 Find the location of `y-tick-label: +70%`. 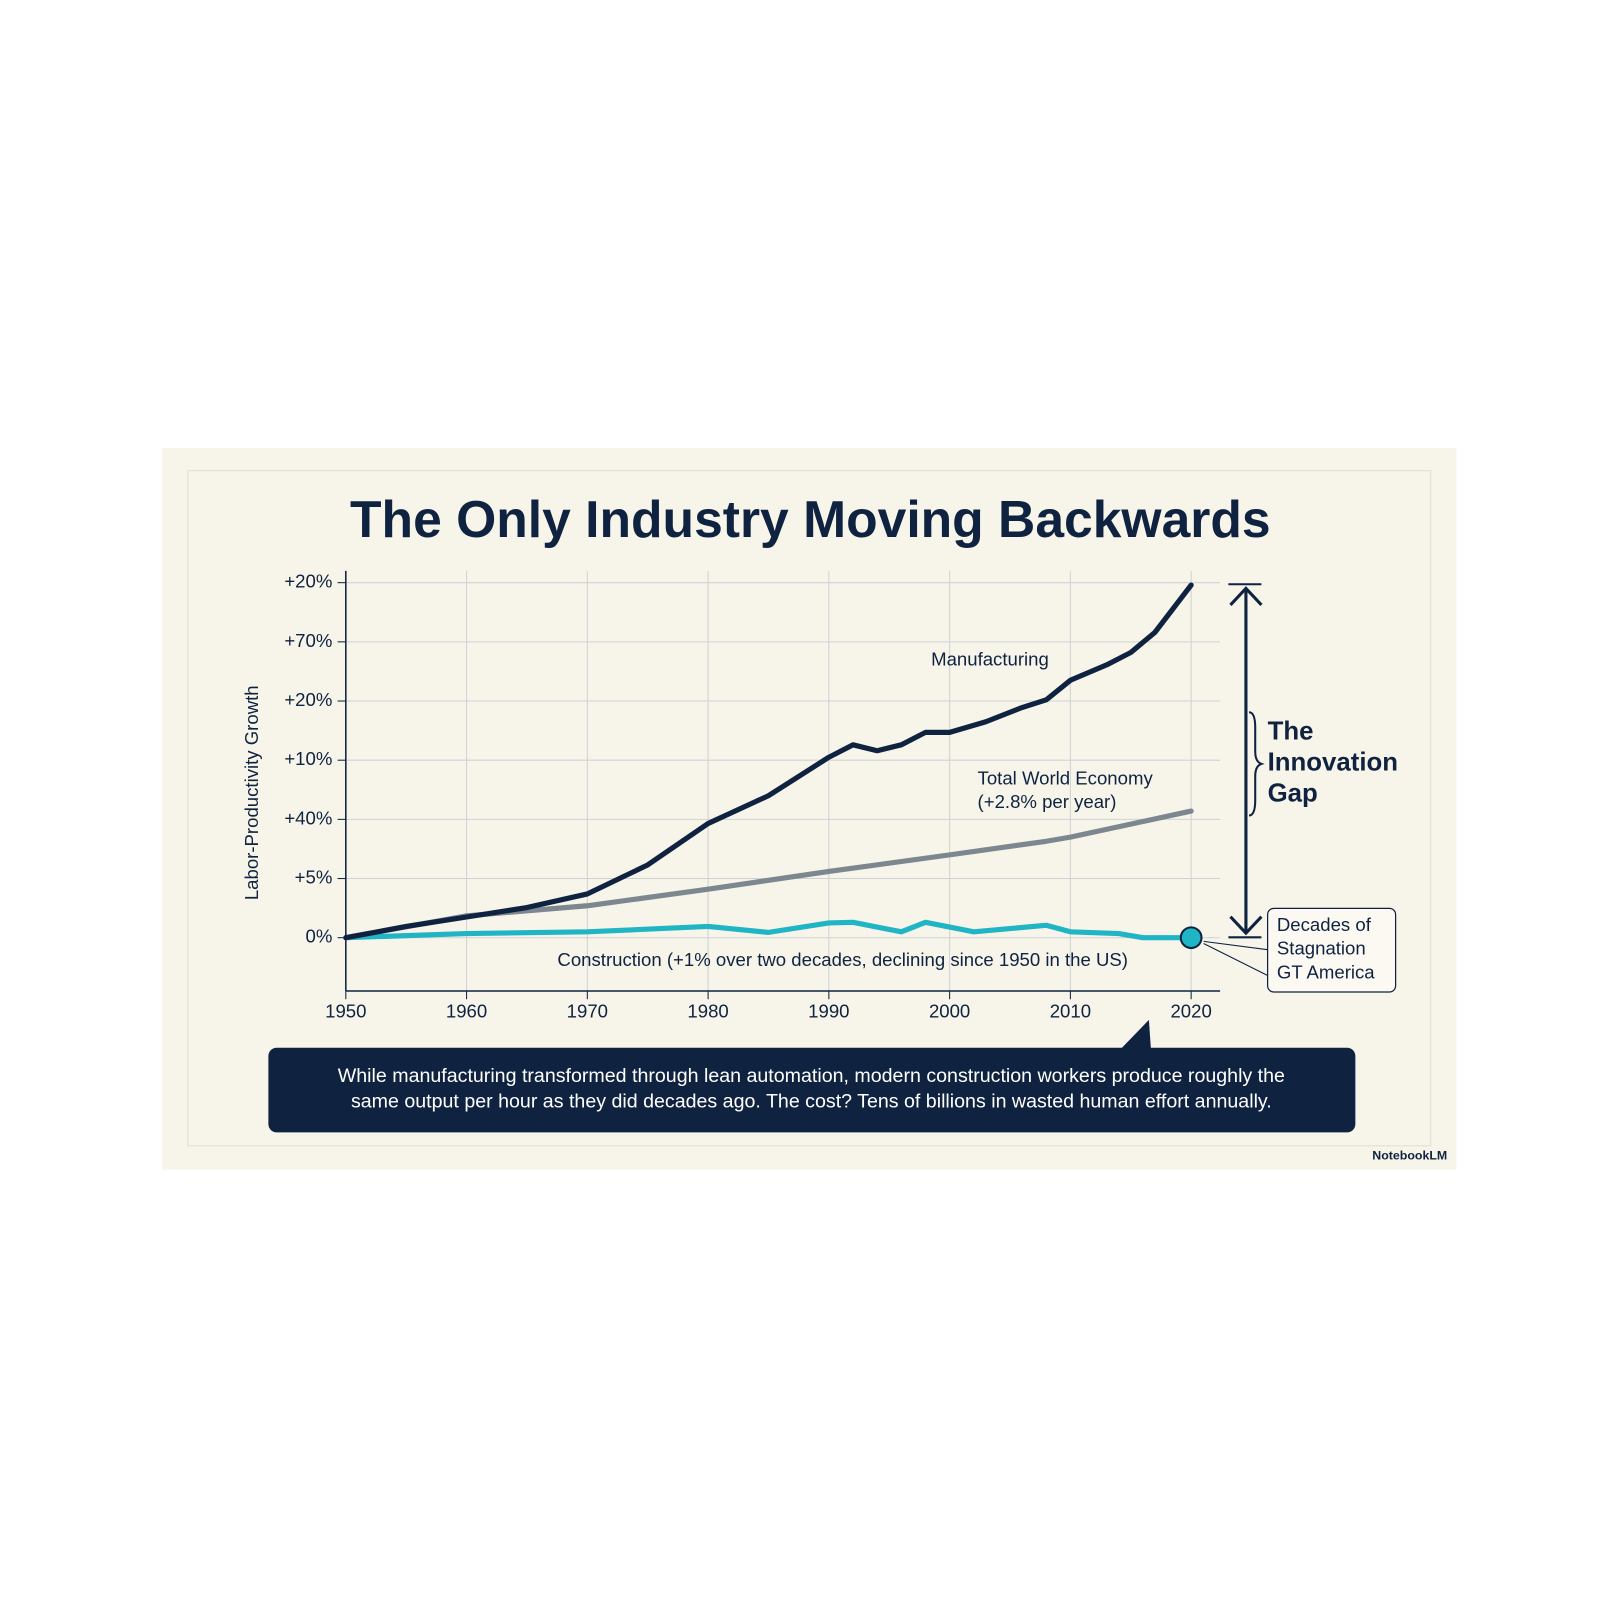

y-tick-label: +70% is located at coordinates (308, 640).